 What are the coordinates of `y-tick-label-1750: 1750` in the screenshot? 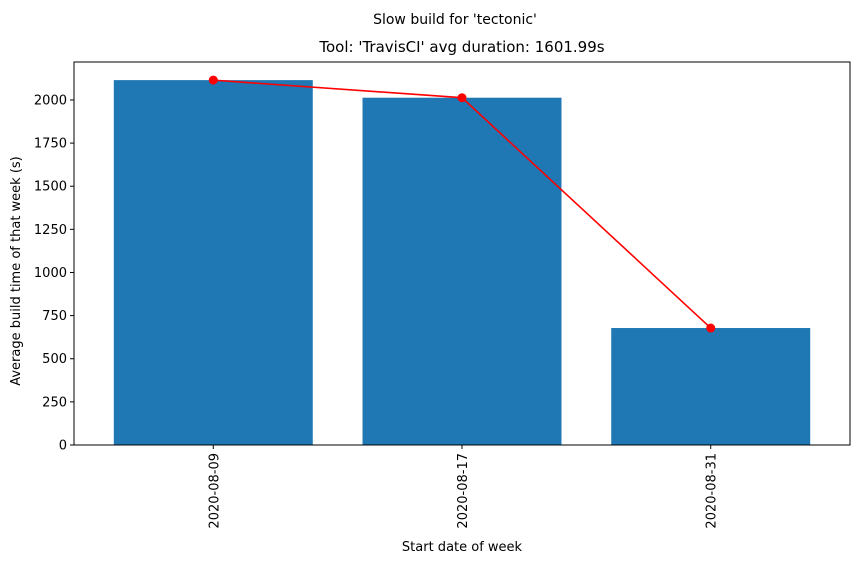 It's located at (50, 144).